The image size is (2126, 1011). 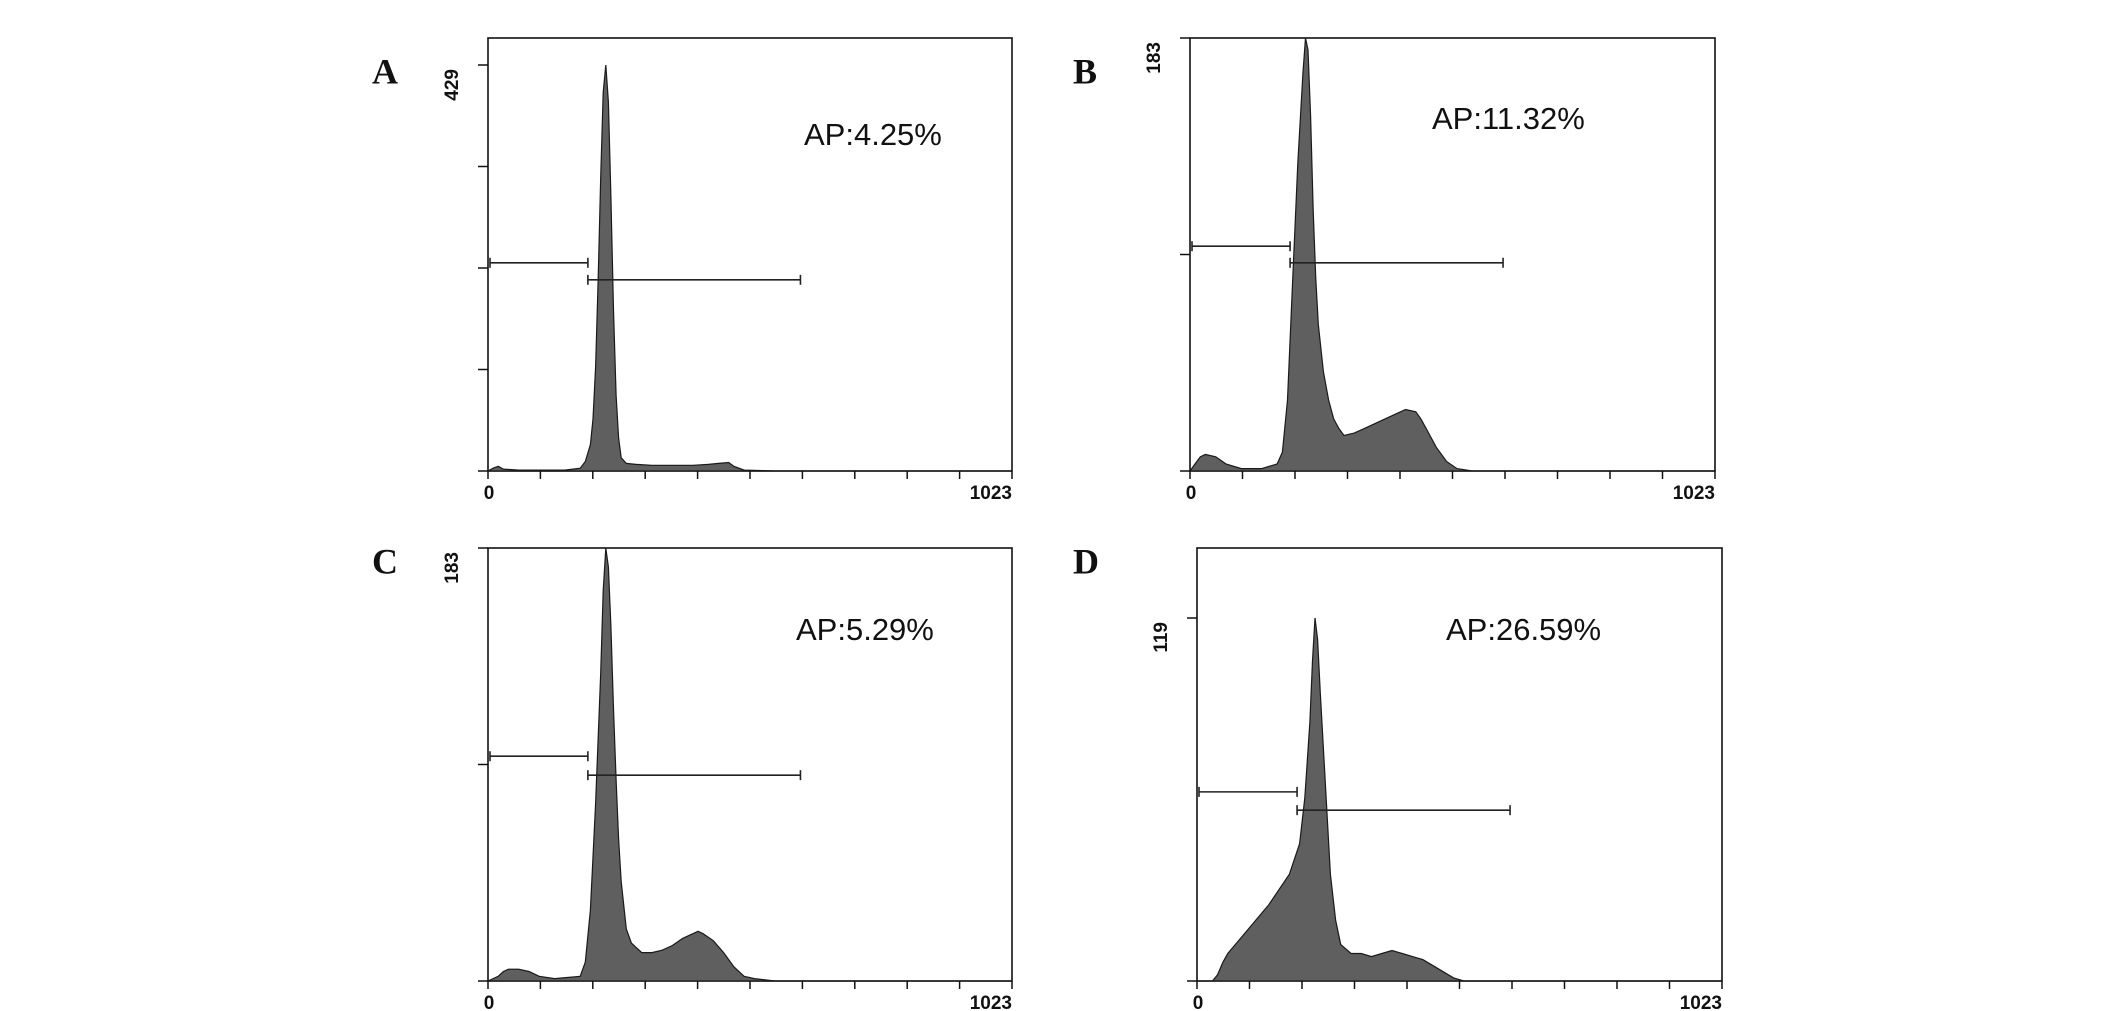 What do you see at coordinates (873, 134) in the screenshot?
I see `apoptosis-percentage-label: AP:4.25%` at bounding box center [873, 134].